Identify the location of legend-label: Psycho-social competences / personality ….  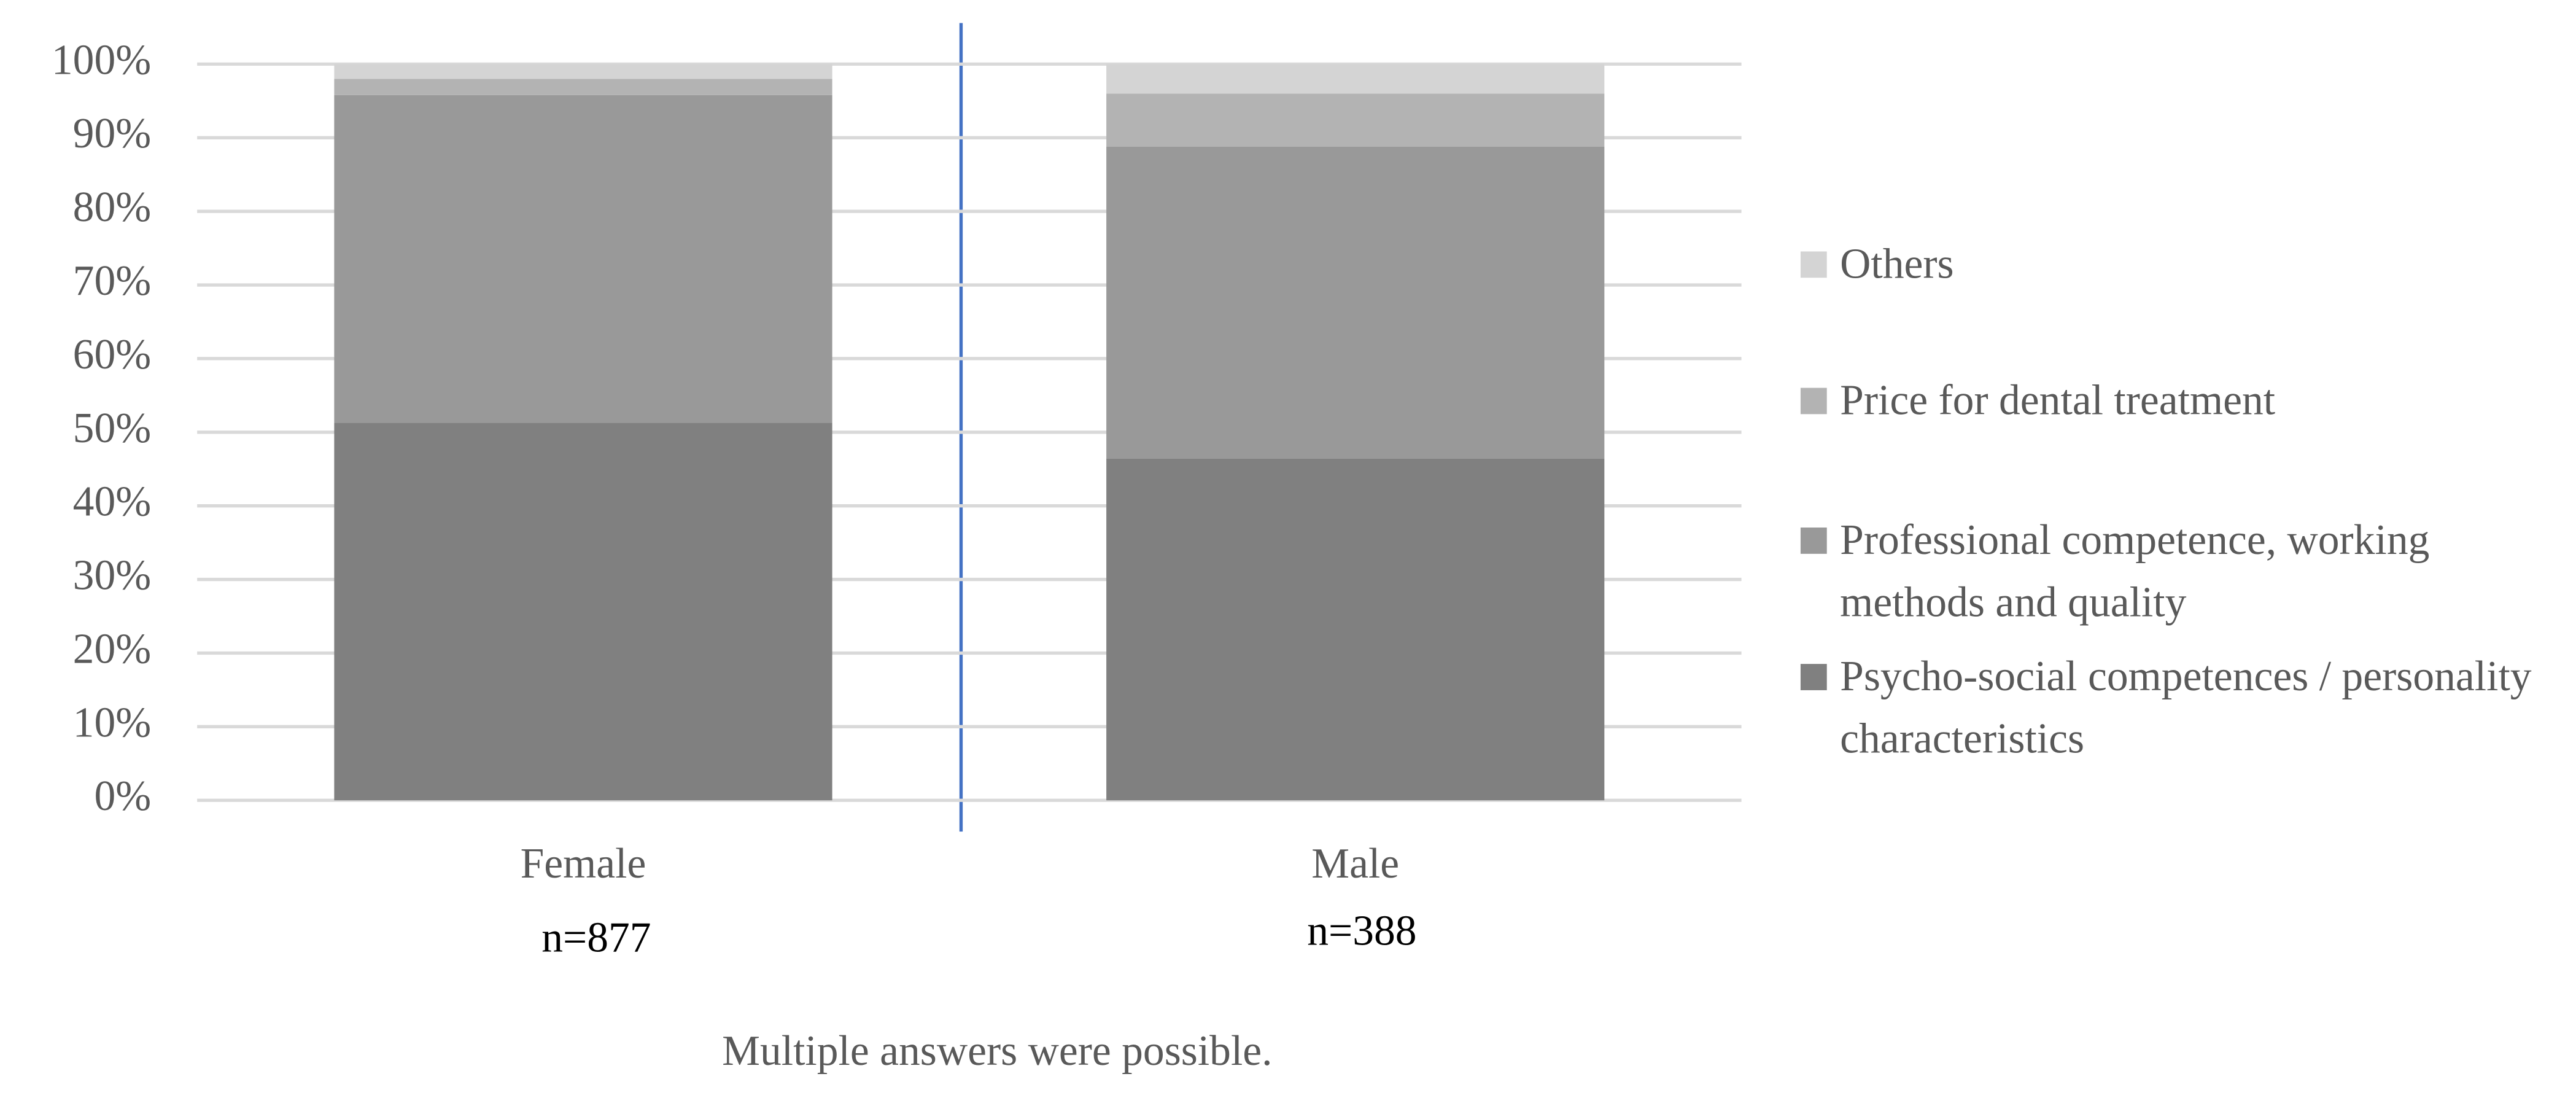
(2186, 707).